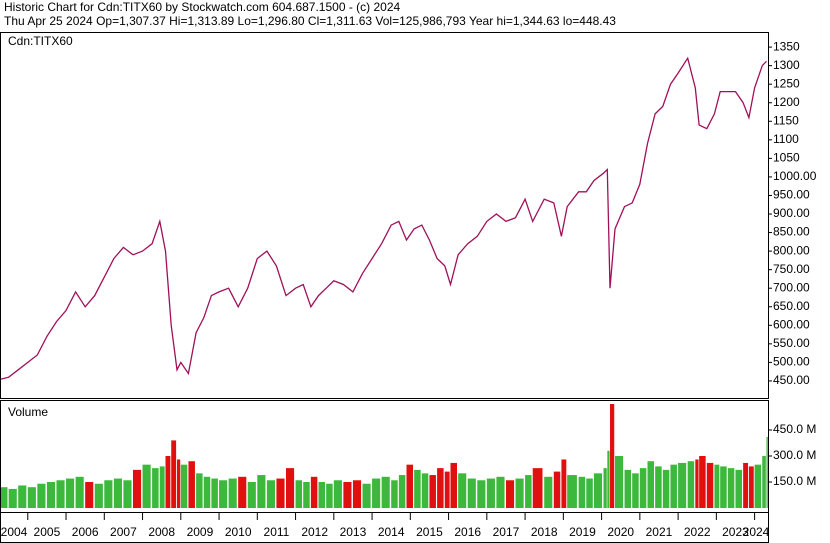  Describe the element at coordinates (40, 41) in the screenshot. I see `panel-title: Cdn:TITX60` at that location.